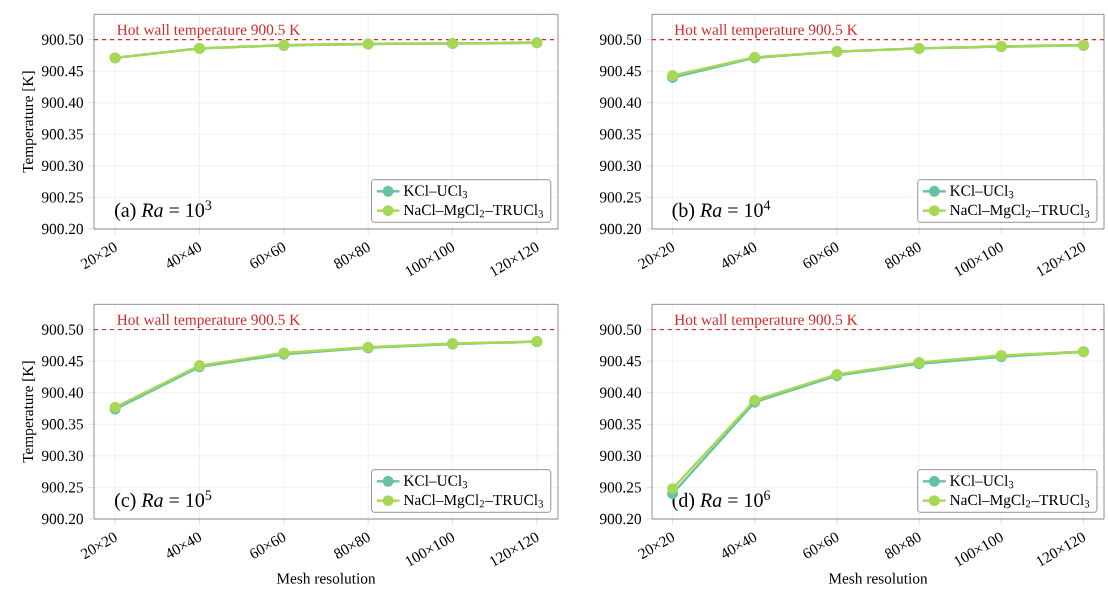 Image resolution: width=1108 pixels, height=597 pixels. What do you see at coordinates (163, 500) in the screenshot?
I see `annotation: (c) Ra = 10$^{5}$` at bounding box center [163, 500].